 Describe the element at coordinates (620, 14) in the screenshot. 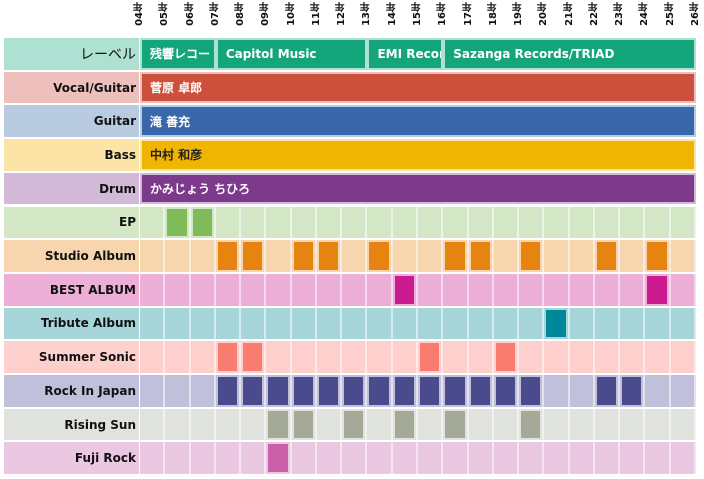

I see `year-tick-label: 23年` at that location.